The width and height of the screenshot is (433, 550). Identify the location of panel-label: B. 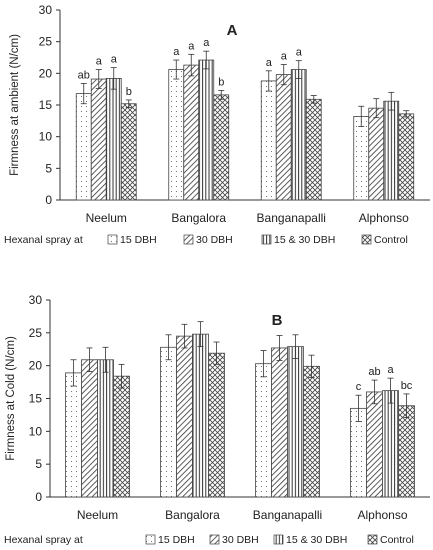
(277, 320).